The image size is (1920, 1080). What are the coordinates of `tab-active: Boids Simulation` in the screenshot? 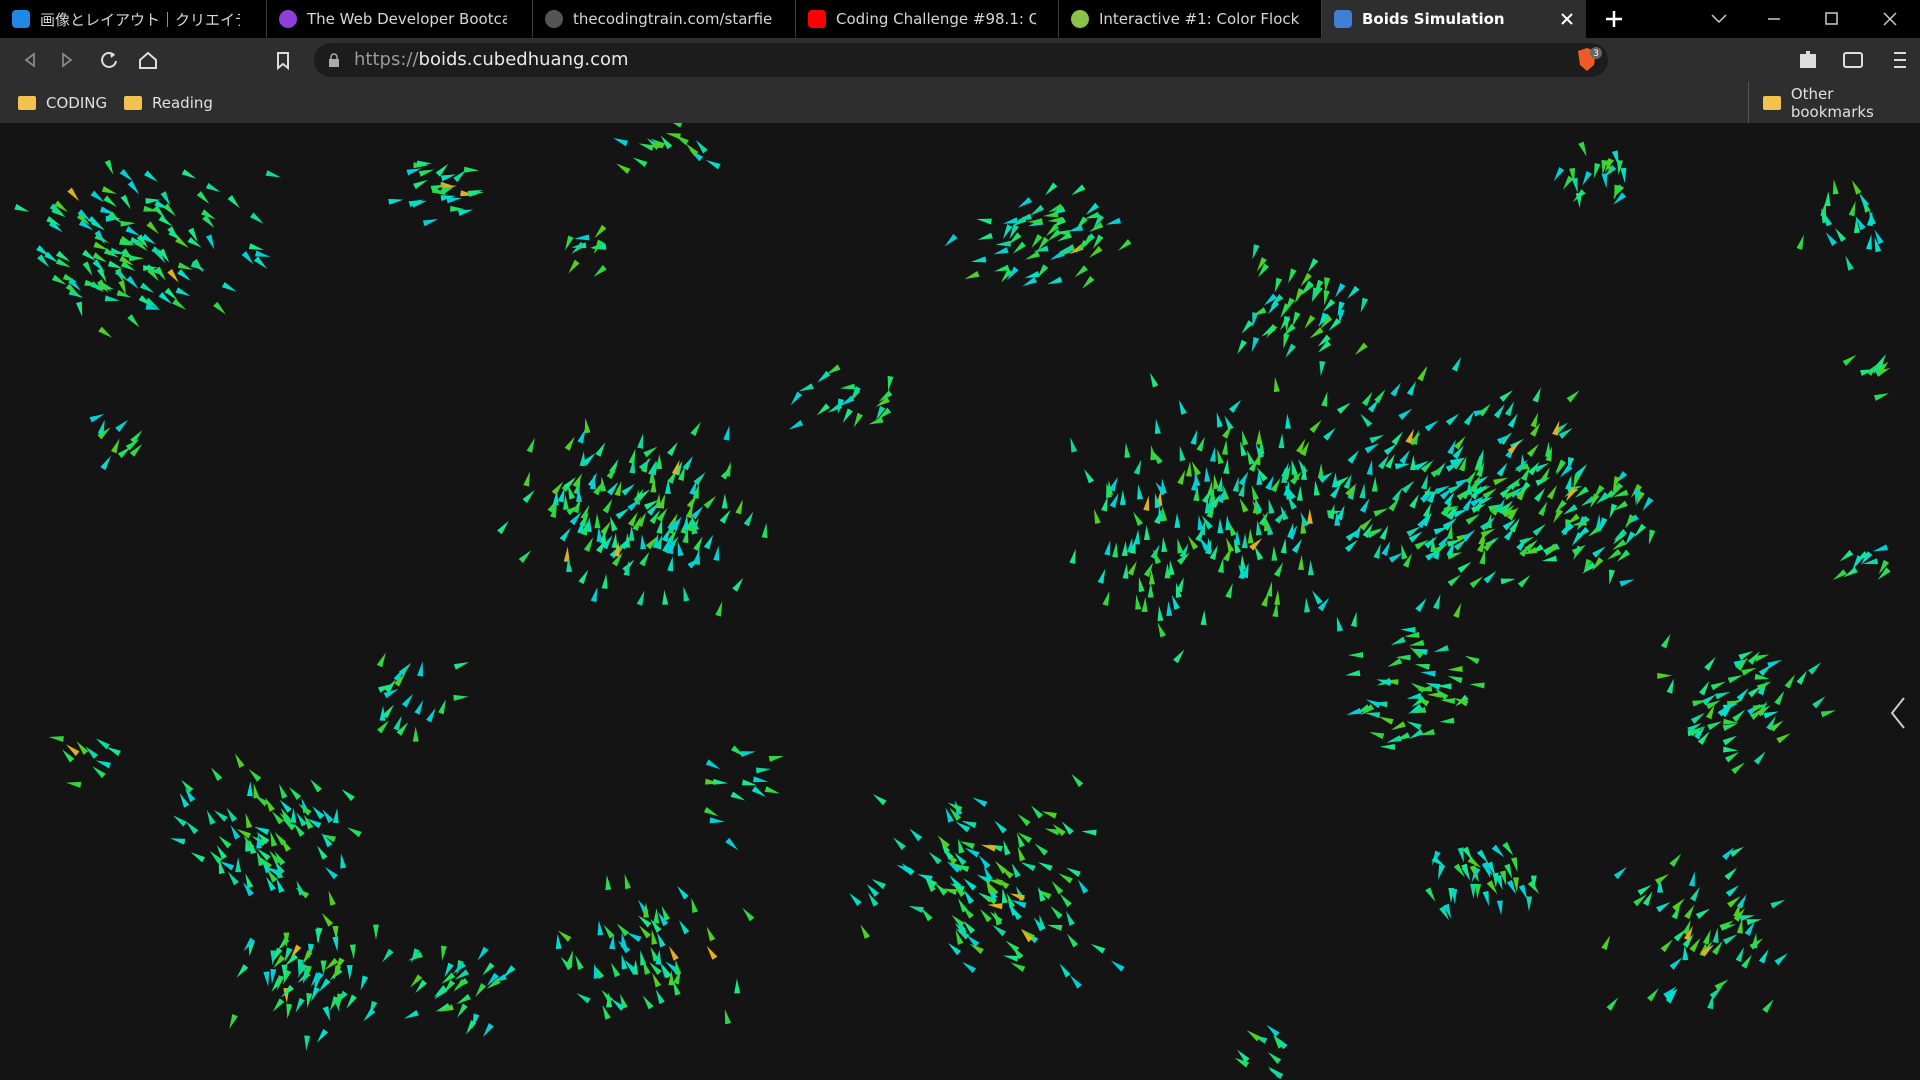 It's located at (1454, 19).